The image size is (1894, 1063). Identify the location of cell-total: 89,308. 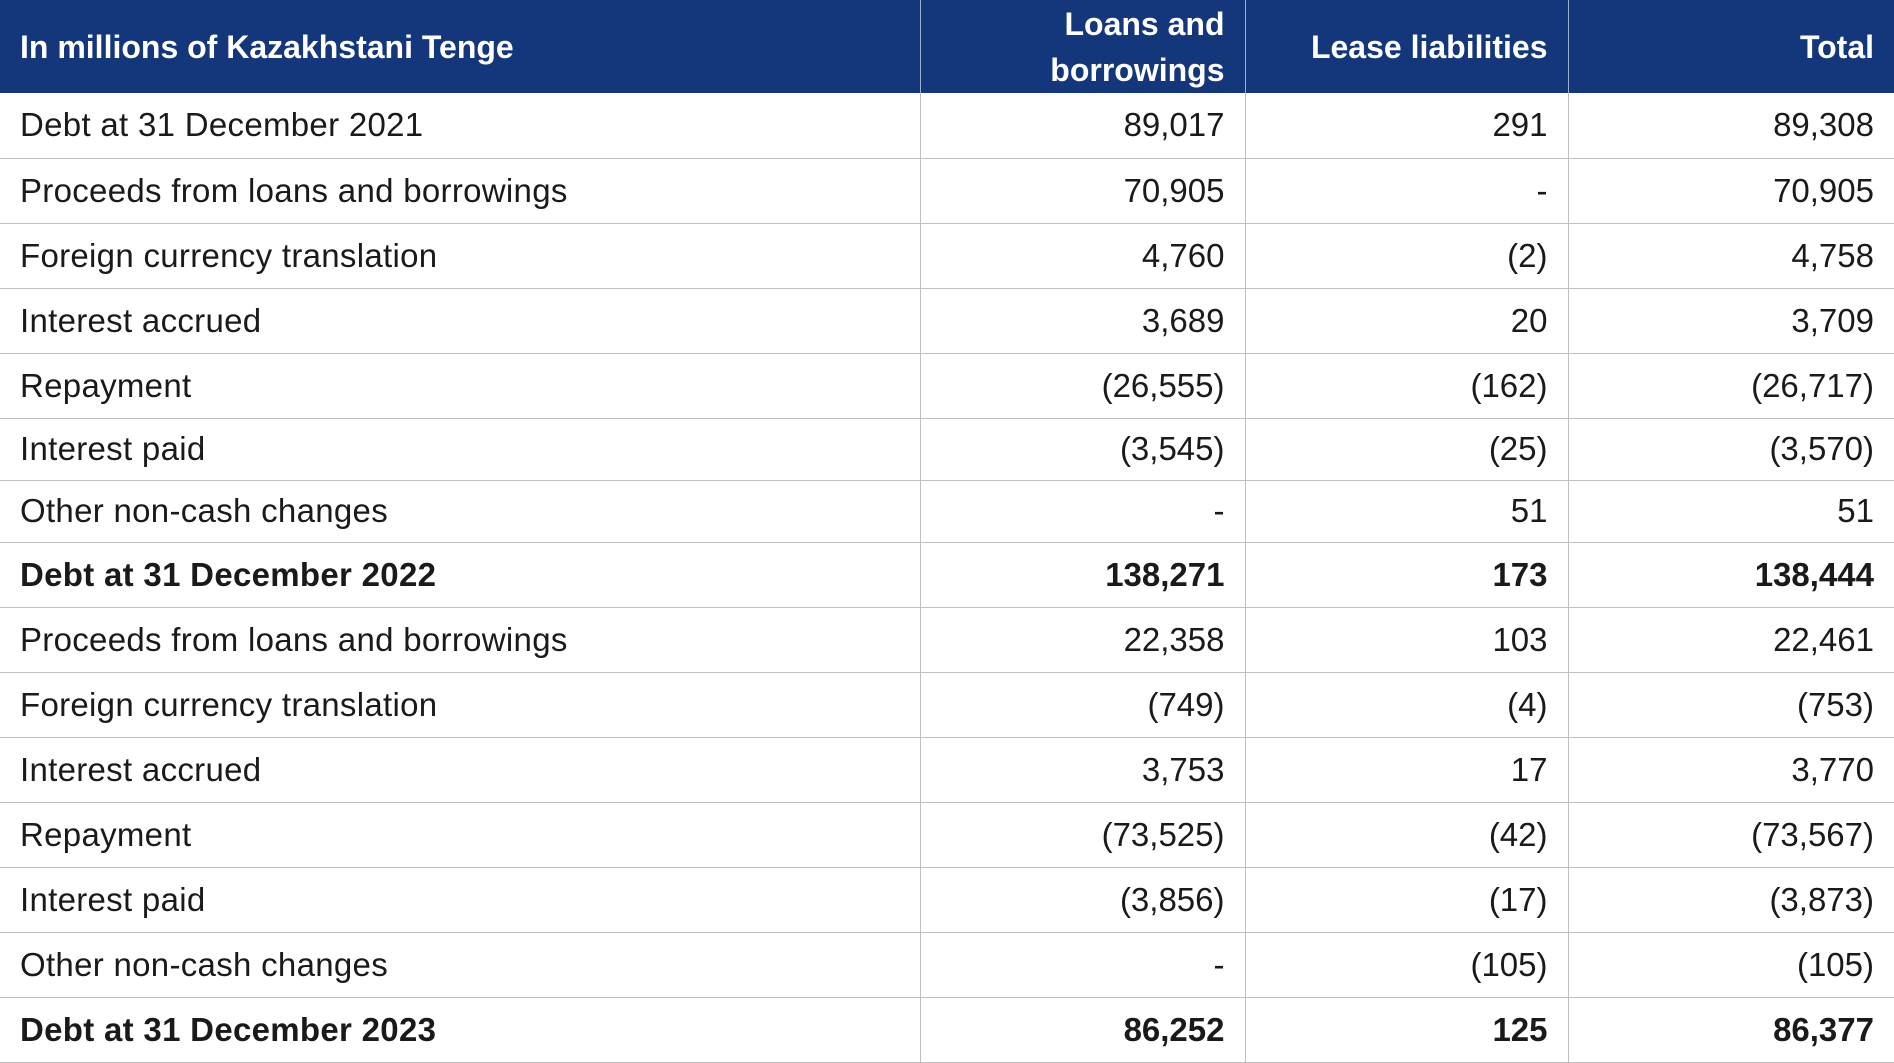
(1731, 126).